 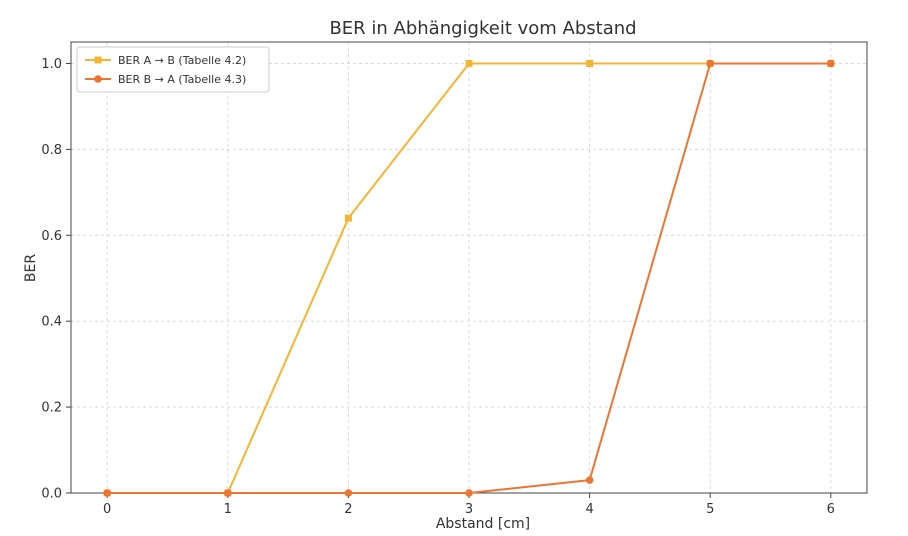 I want to click on legend-label: BER A → B (Tabelle 4.2), so click(x=182, y=60).